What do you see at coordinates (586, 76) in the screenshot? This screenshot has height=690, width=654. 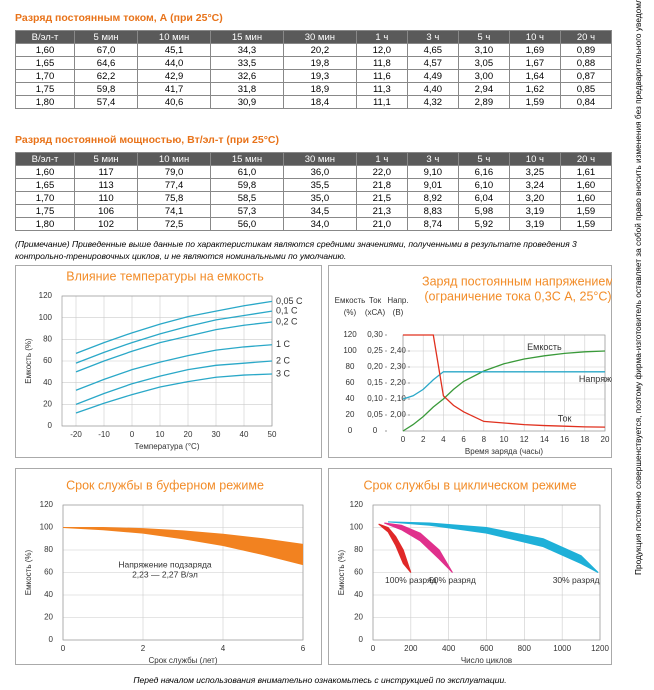 I see `table-cell: 0,87` at bounding box center [586, 76].